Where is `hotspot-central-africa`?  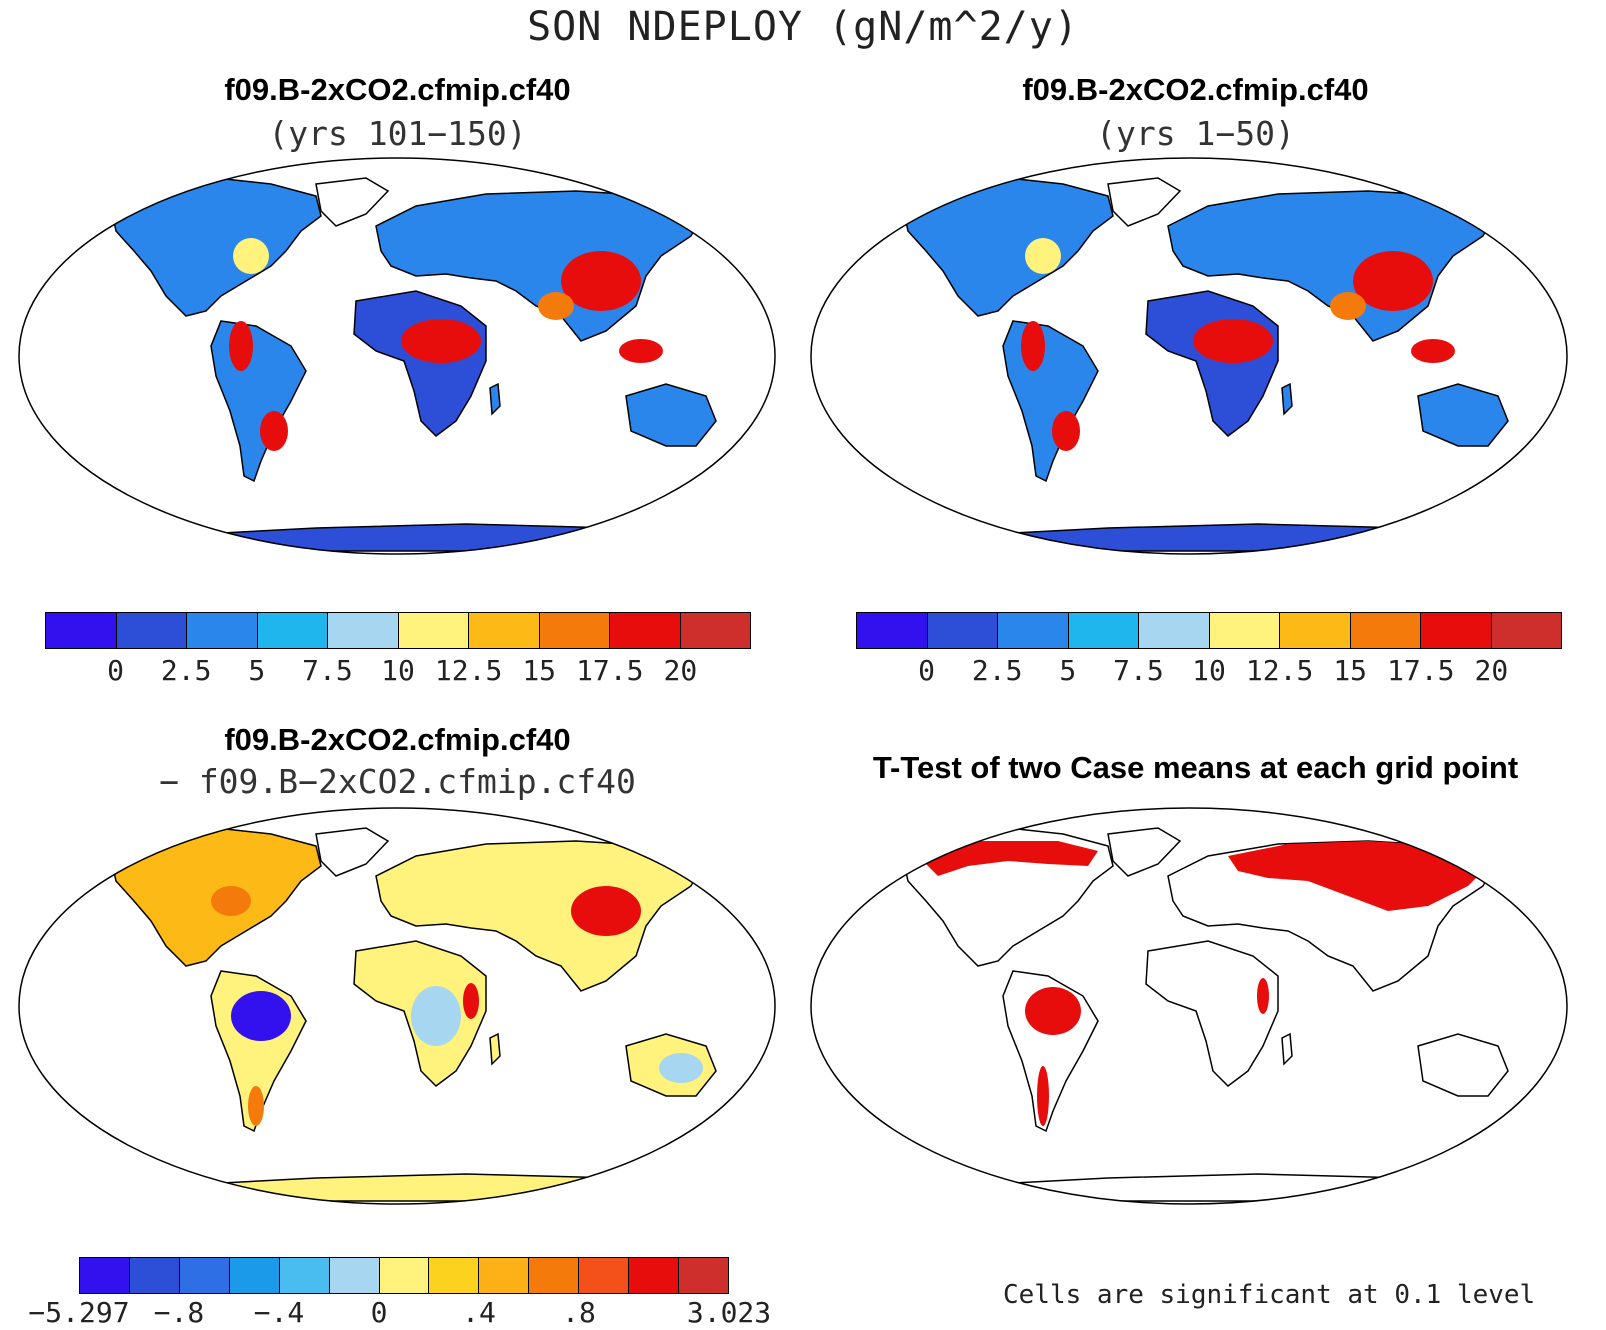
hotspot-central-africa is located at coordinates (1233, 341).